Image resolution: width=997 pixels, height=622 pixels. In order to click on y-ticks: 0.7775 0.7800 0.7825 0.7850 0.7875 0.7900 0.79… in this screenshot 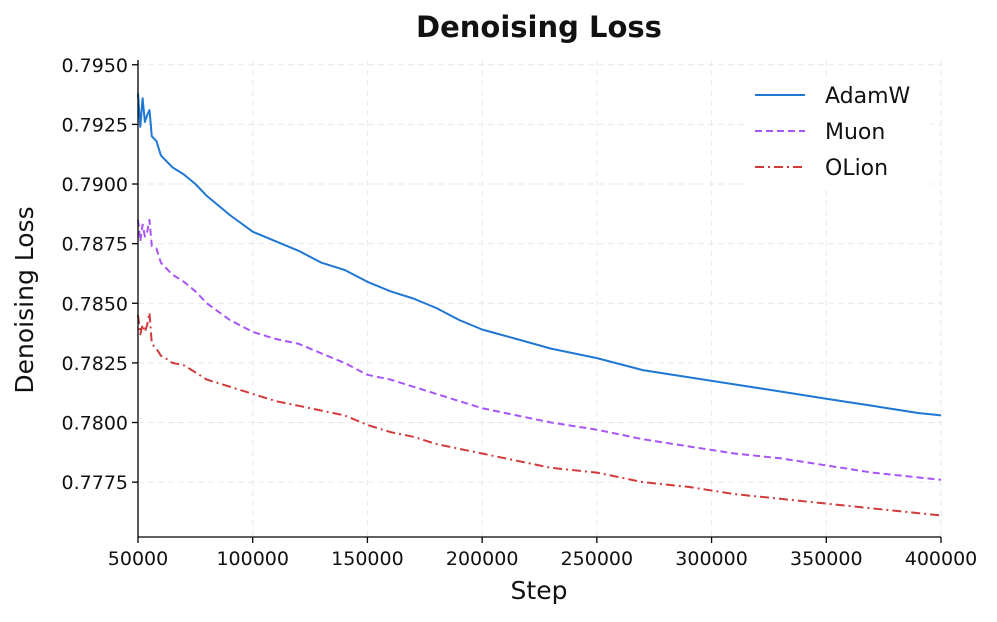, I will do `click(100, 274)`.